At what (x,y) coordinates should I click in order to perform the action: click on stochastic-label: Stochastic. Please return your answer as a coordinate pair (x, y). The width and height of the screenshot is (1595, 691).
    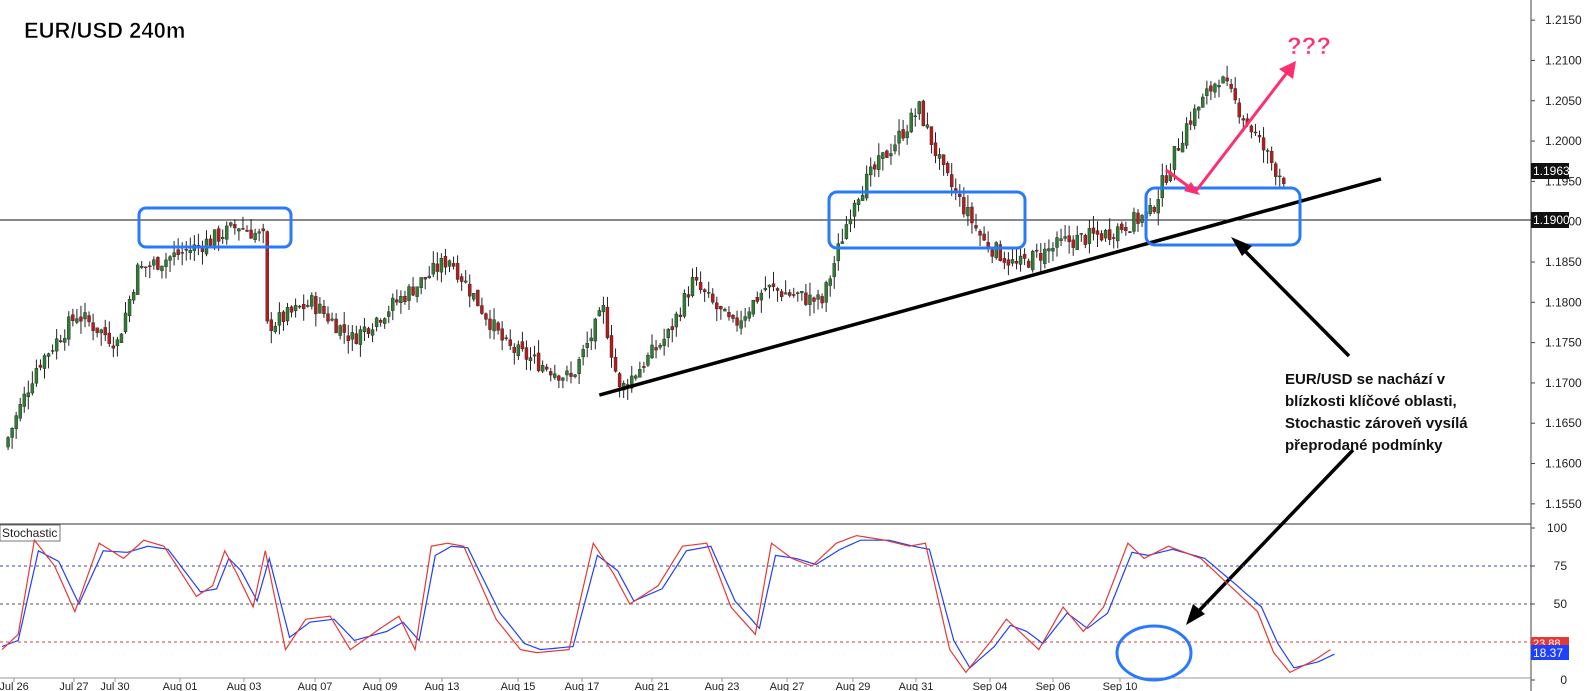
    Looking at the image, I should click on (29, 533).